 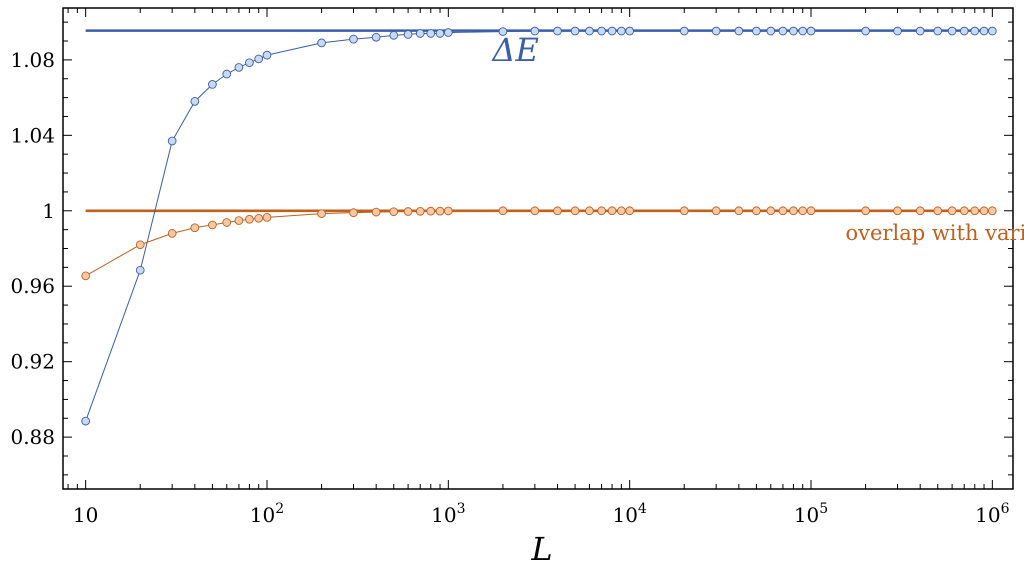 I want to click on annotation-delta-e: ΔE, so click(x=514, y=50).